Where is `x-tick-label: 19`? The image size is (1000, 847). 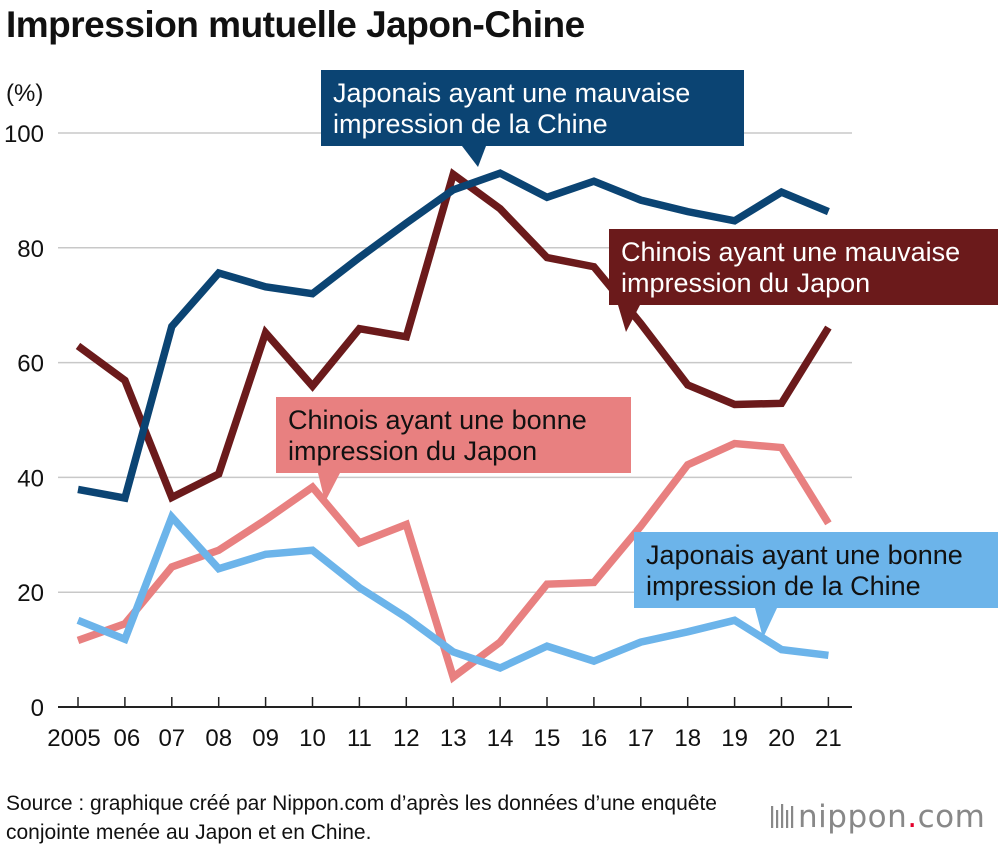
x-tick-label: 19 is located at coordinates (734, 738).